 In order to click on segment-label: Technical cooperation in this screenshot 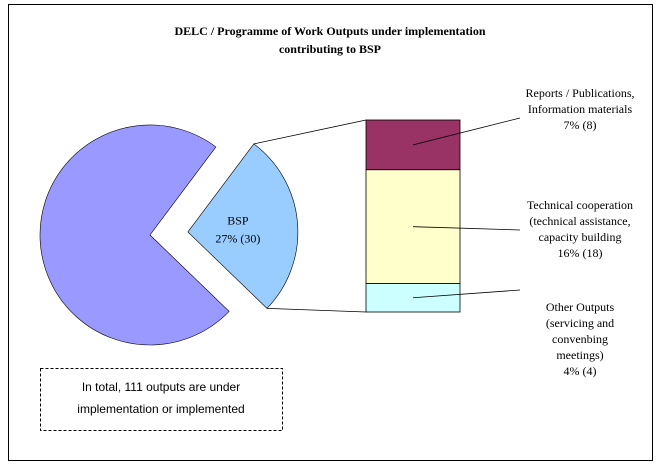, I will do `click(580, 205)`.